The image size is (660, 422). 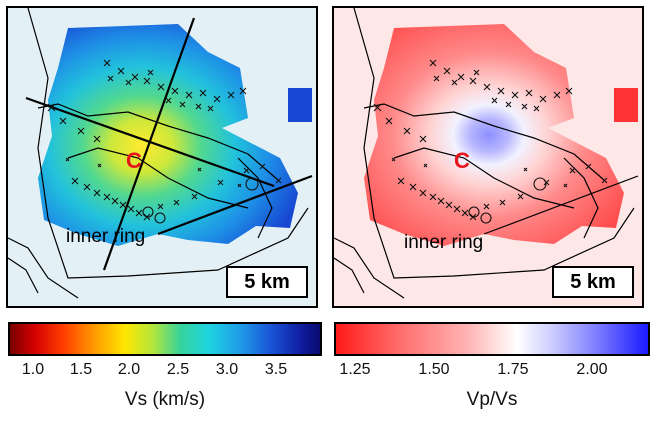 What do you see at coordinates (33, 369) in the screenshot?
I see `vs-tick-label: 1.0` at bounding box center [33, 369].